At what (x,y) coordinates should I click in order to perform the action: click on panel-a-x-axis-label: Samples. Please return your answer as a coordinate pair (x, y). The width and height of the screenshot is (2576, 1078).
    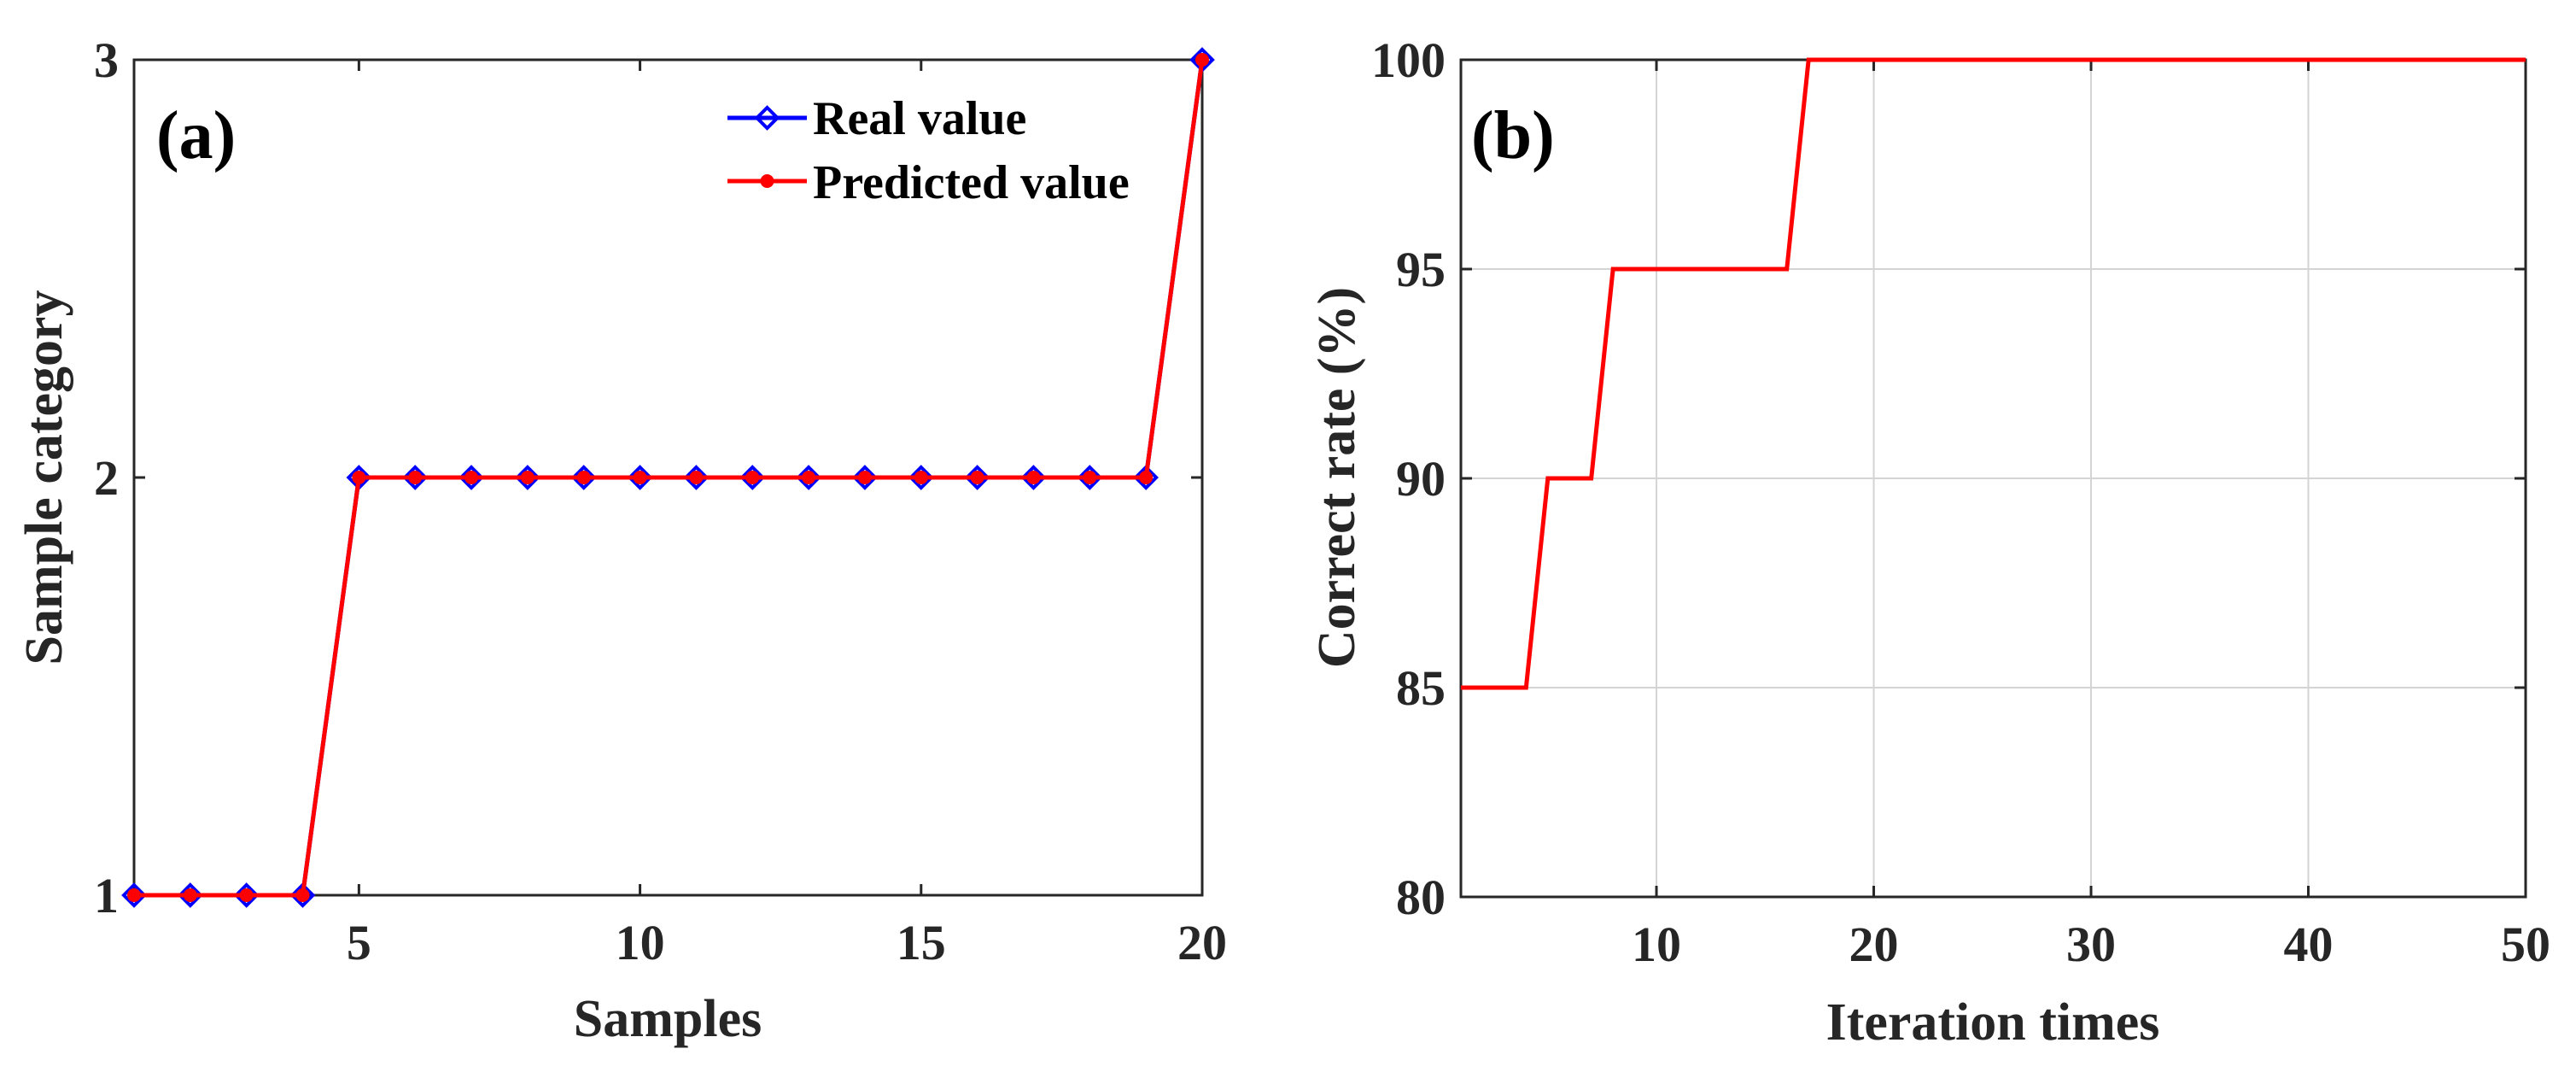
    Looking at the image, I should click on (668, 1019).